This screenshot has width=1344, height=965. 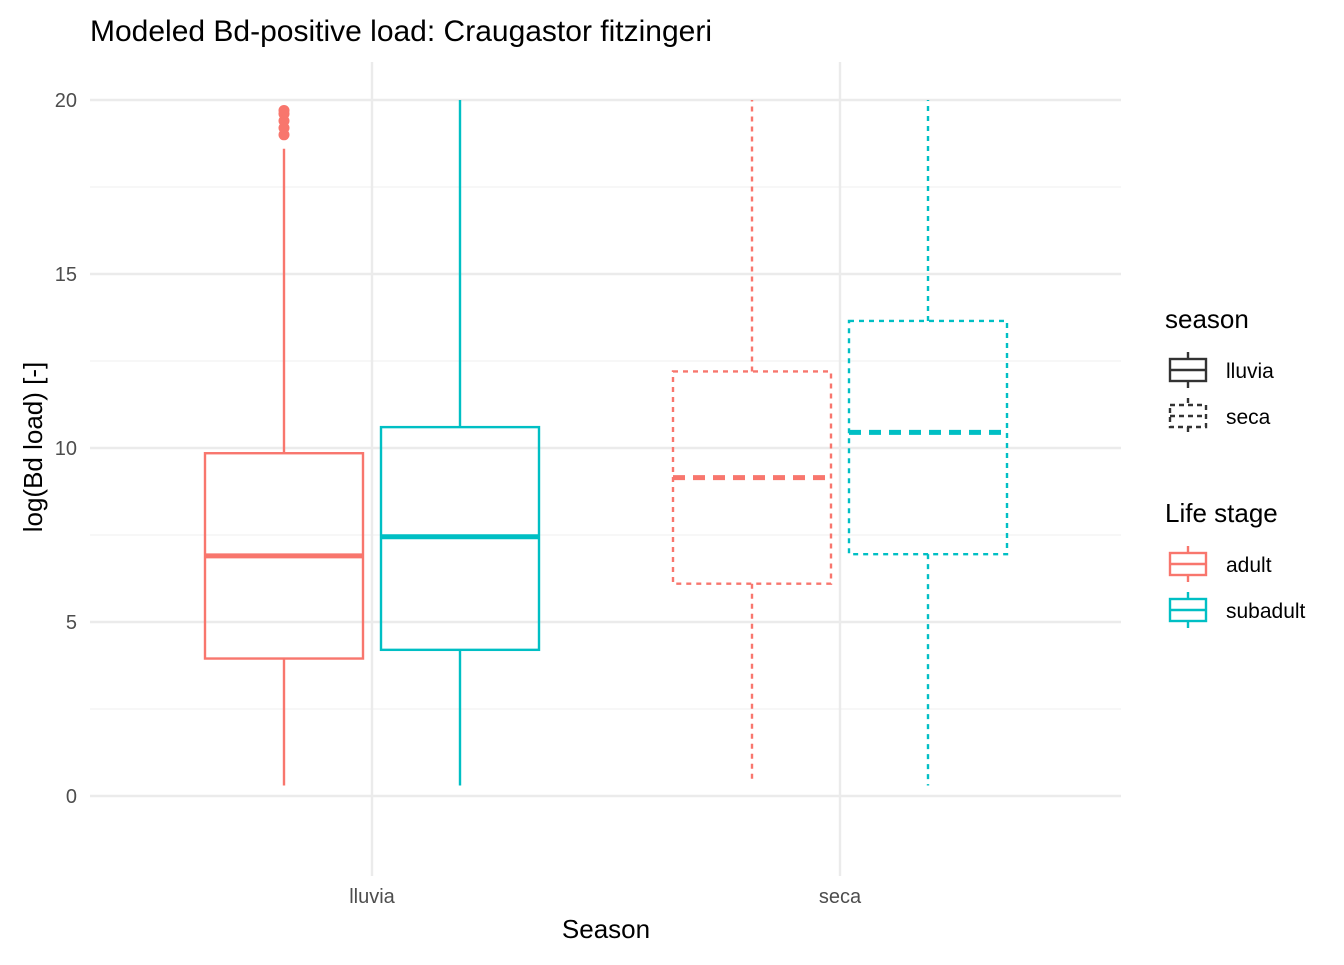 What do you see at coordinates (752, 441) in the screenshot?
I see `box-adult-seca` at bounding box center [752, 441].